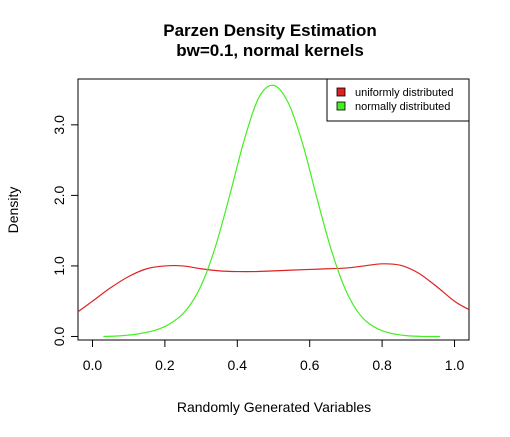 The image size is (510, 437). What do you see at coordinates (64, 230) in the screenshot?
I see `y-axis: 0.0 1.0 2.0 3.0` at bounding box center [64, 230].